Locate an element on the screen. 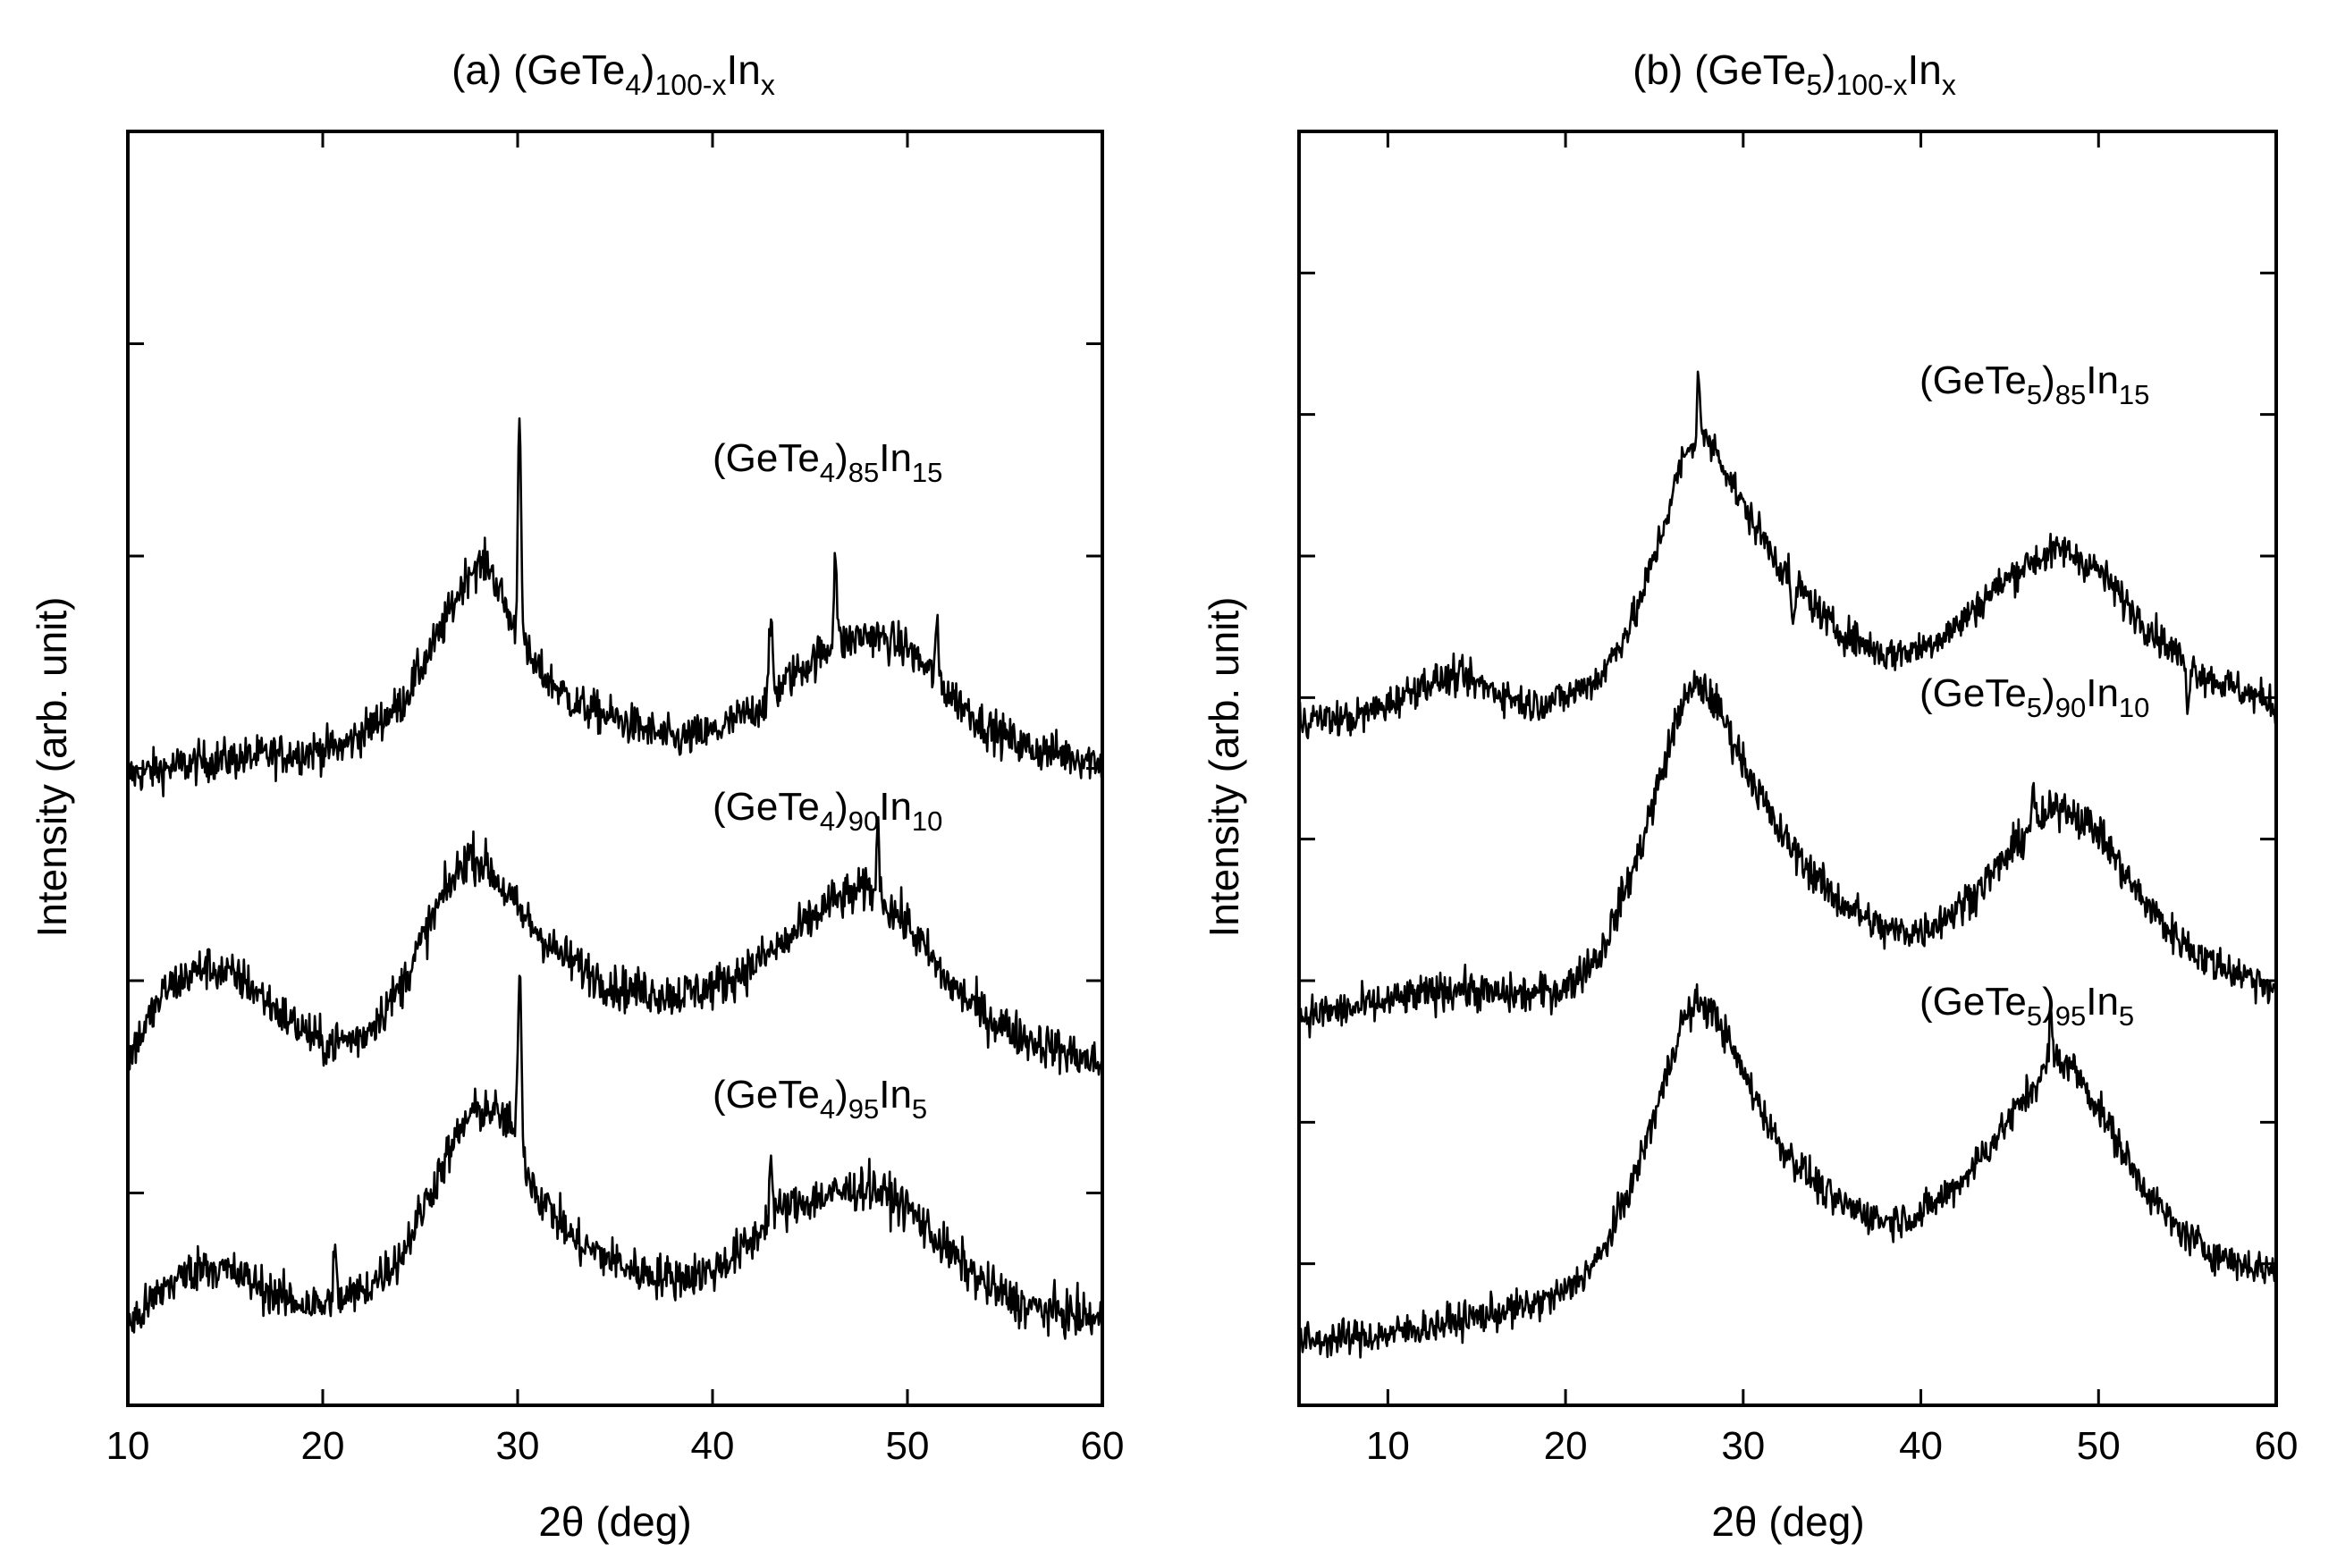  panel-a-title-sub: 100-x is located at coordinates (690, 85).